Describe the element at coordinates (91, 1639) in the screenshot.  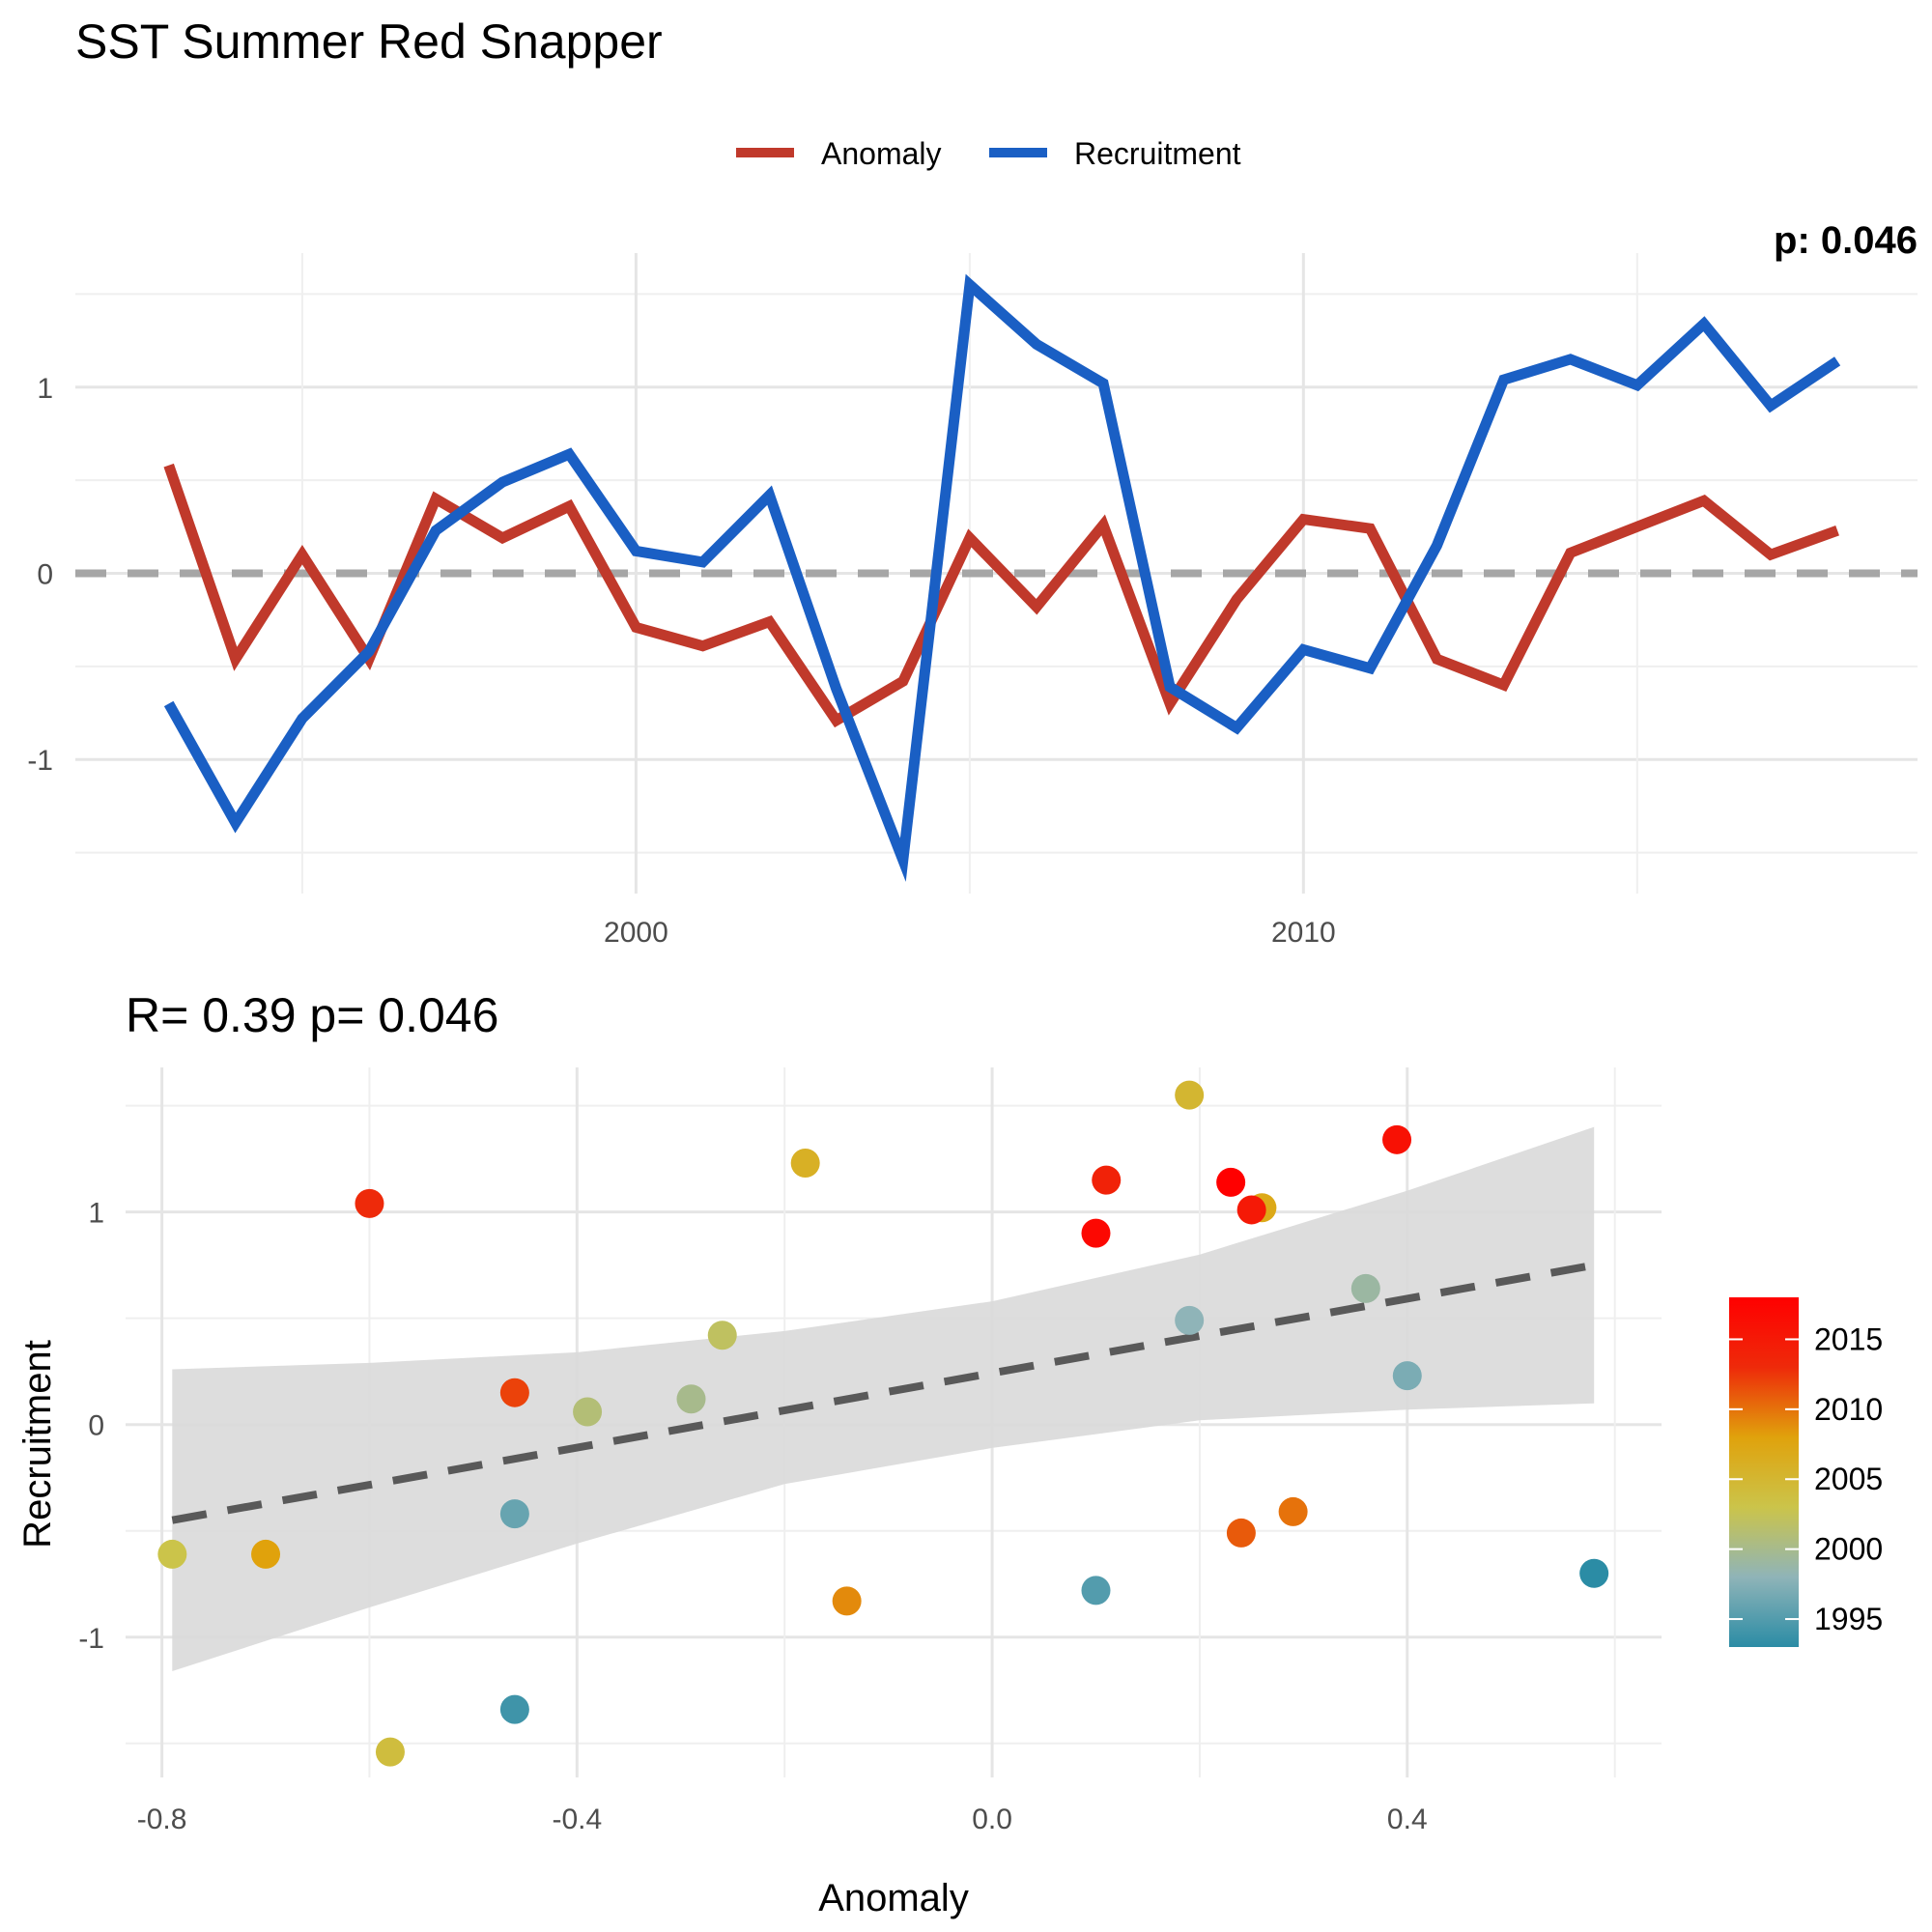
I see `bottom-y-tick-label: -1` at that location.